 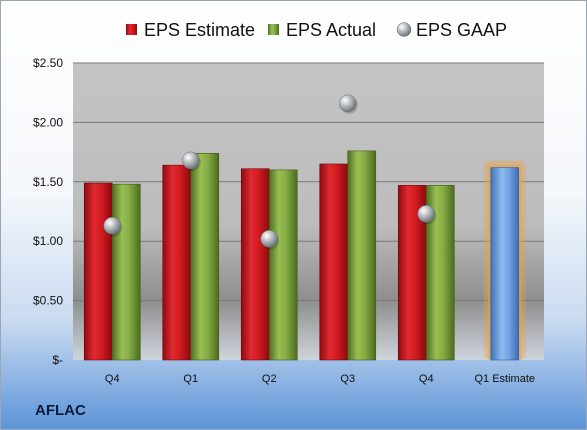 I want to click on x-tick-label: Q1, so click(x=190, y=379).